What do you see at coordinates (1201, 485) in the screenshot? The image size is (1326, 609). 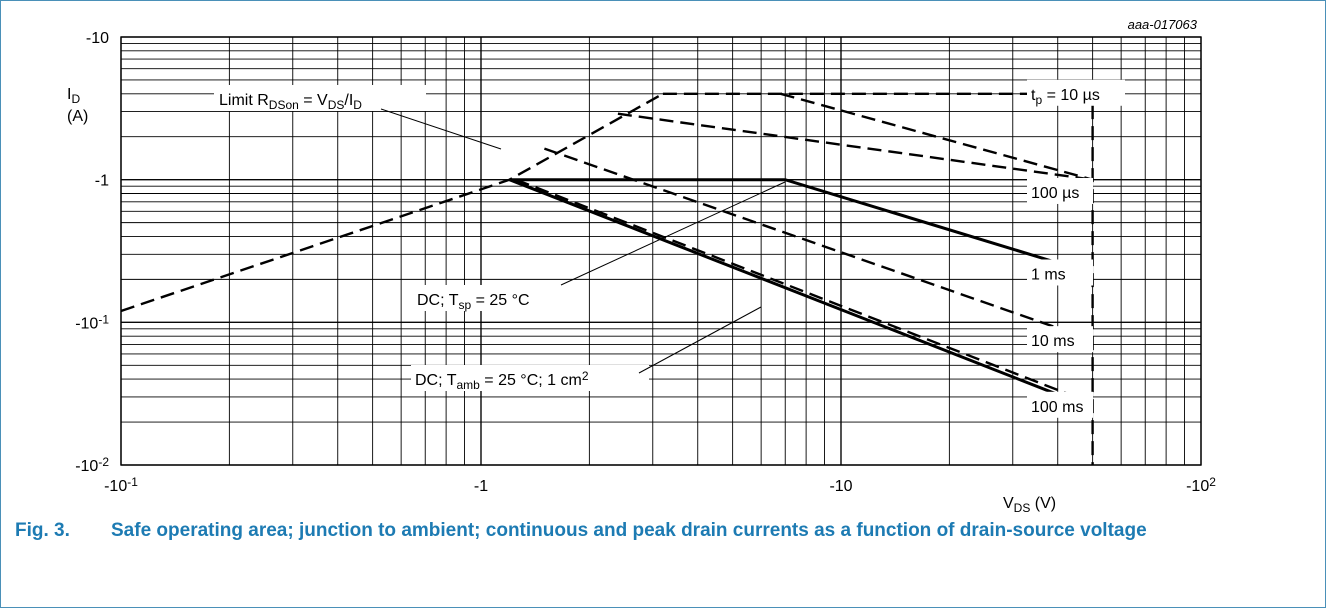 I see `x-tick-label: -102` at bounding box center [1201, 485].